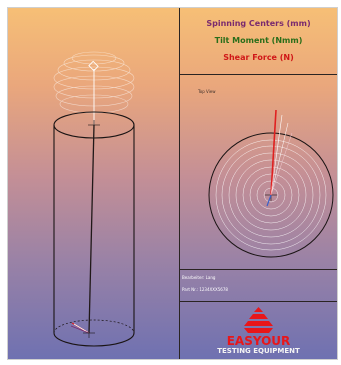 The width and height of the screenshot is (341, 365). What do you see at coordinates (258, 57) in the screenshot?
I see `legend-shear-force: Shear Force (N)` at bounding box center [258, 57].